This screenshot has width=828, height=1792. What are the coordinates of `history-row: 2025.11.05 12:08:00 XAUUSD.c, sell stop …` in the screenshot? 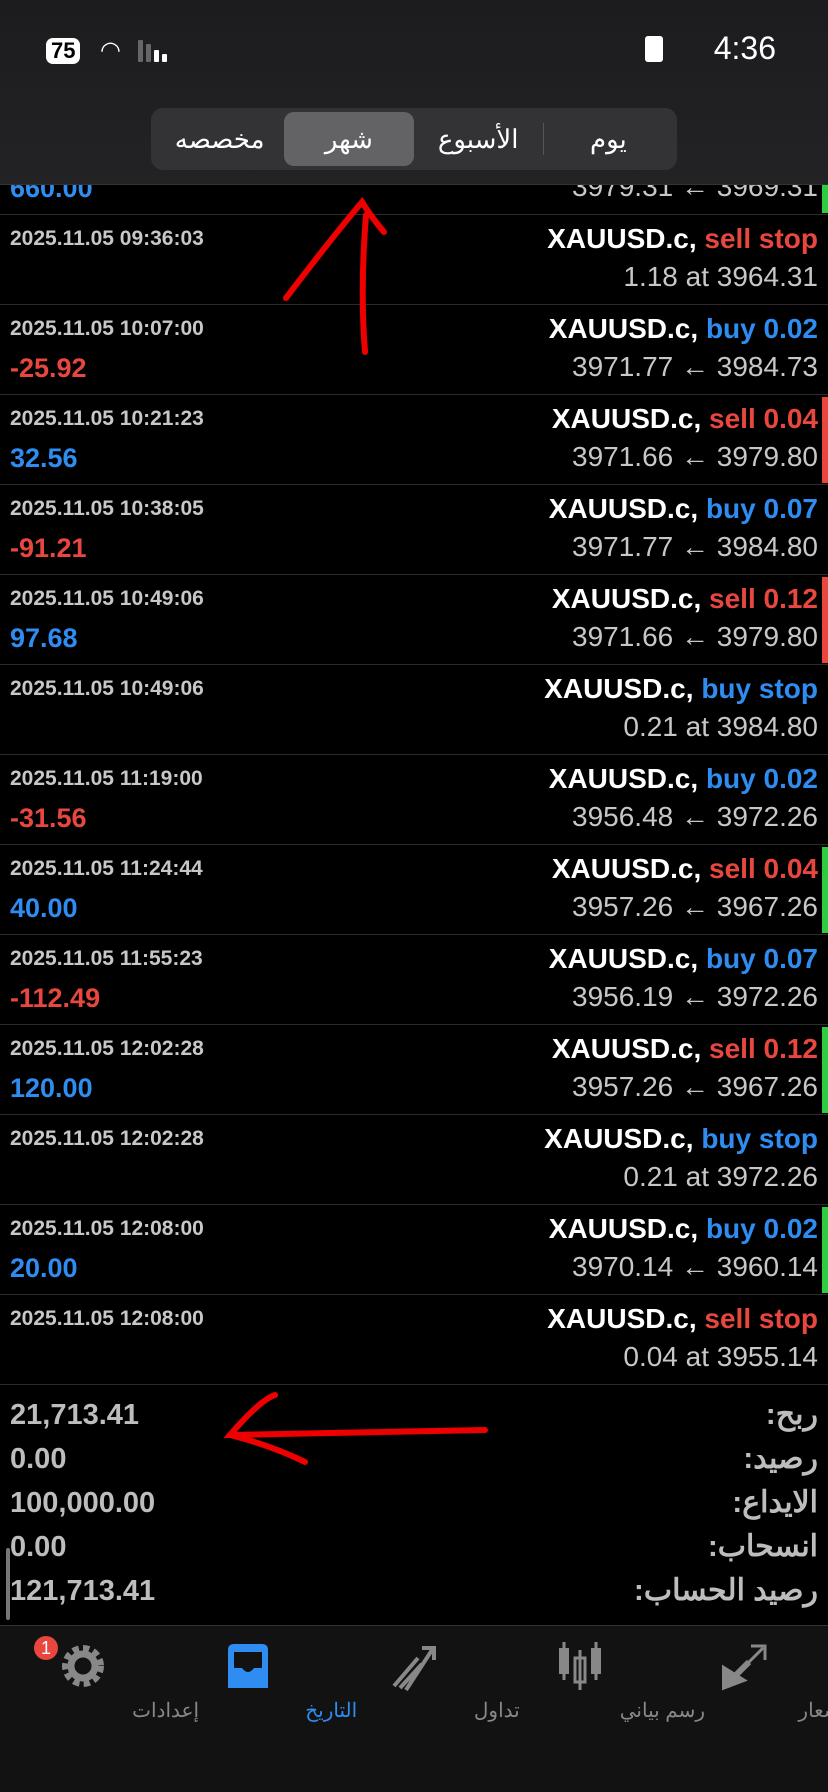 It's located at (414, 1340).